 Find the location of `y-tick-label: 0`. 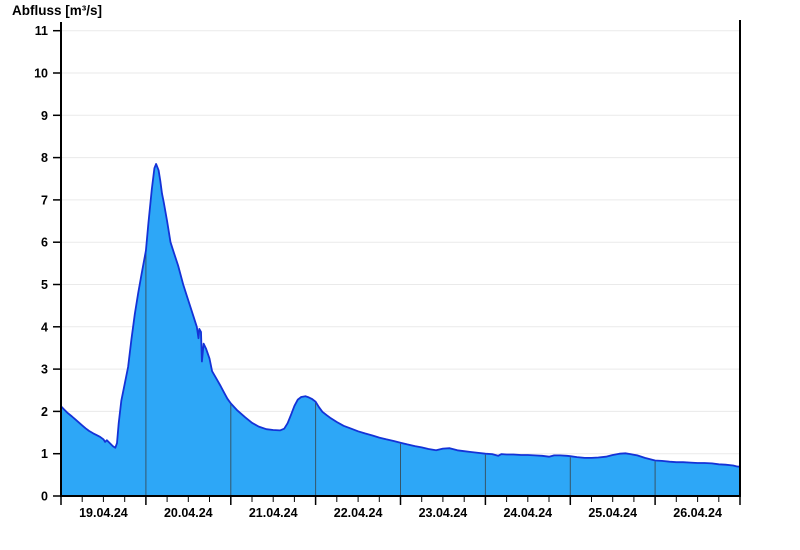

y-tick-label: 0 is located at coordinates (44, 497).